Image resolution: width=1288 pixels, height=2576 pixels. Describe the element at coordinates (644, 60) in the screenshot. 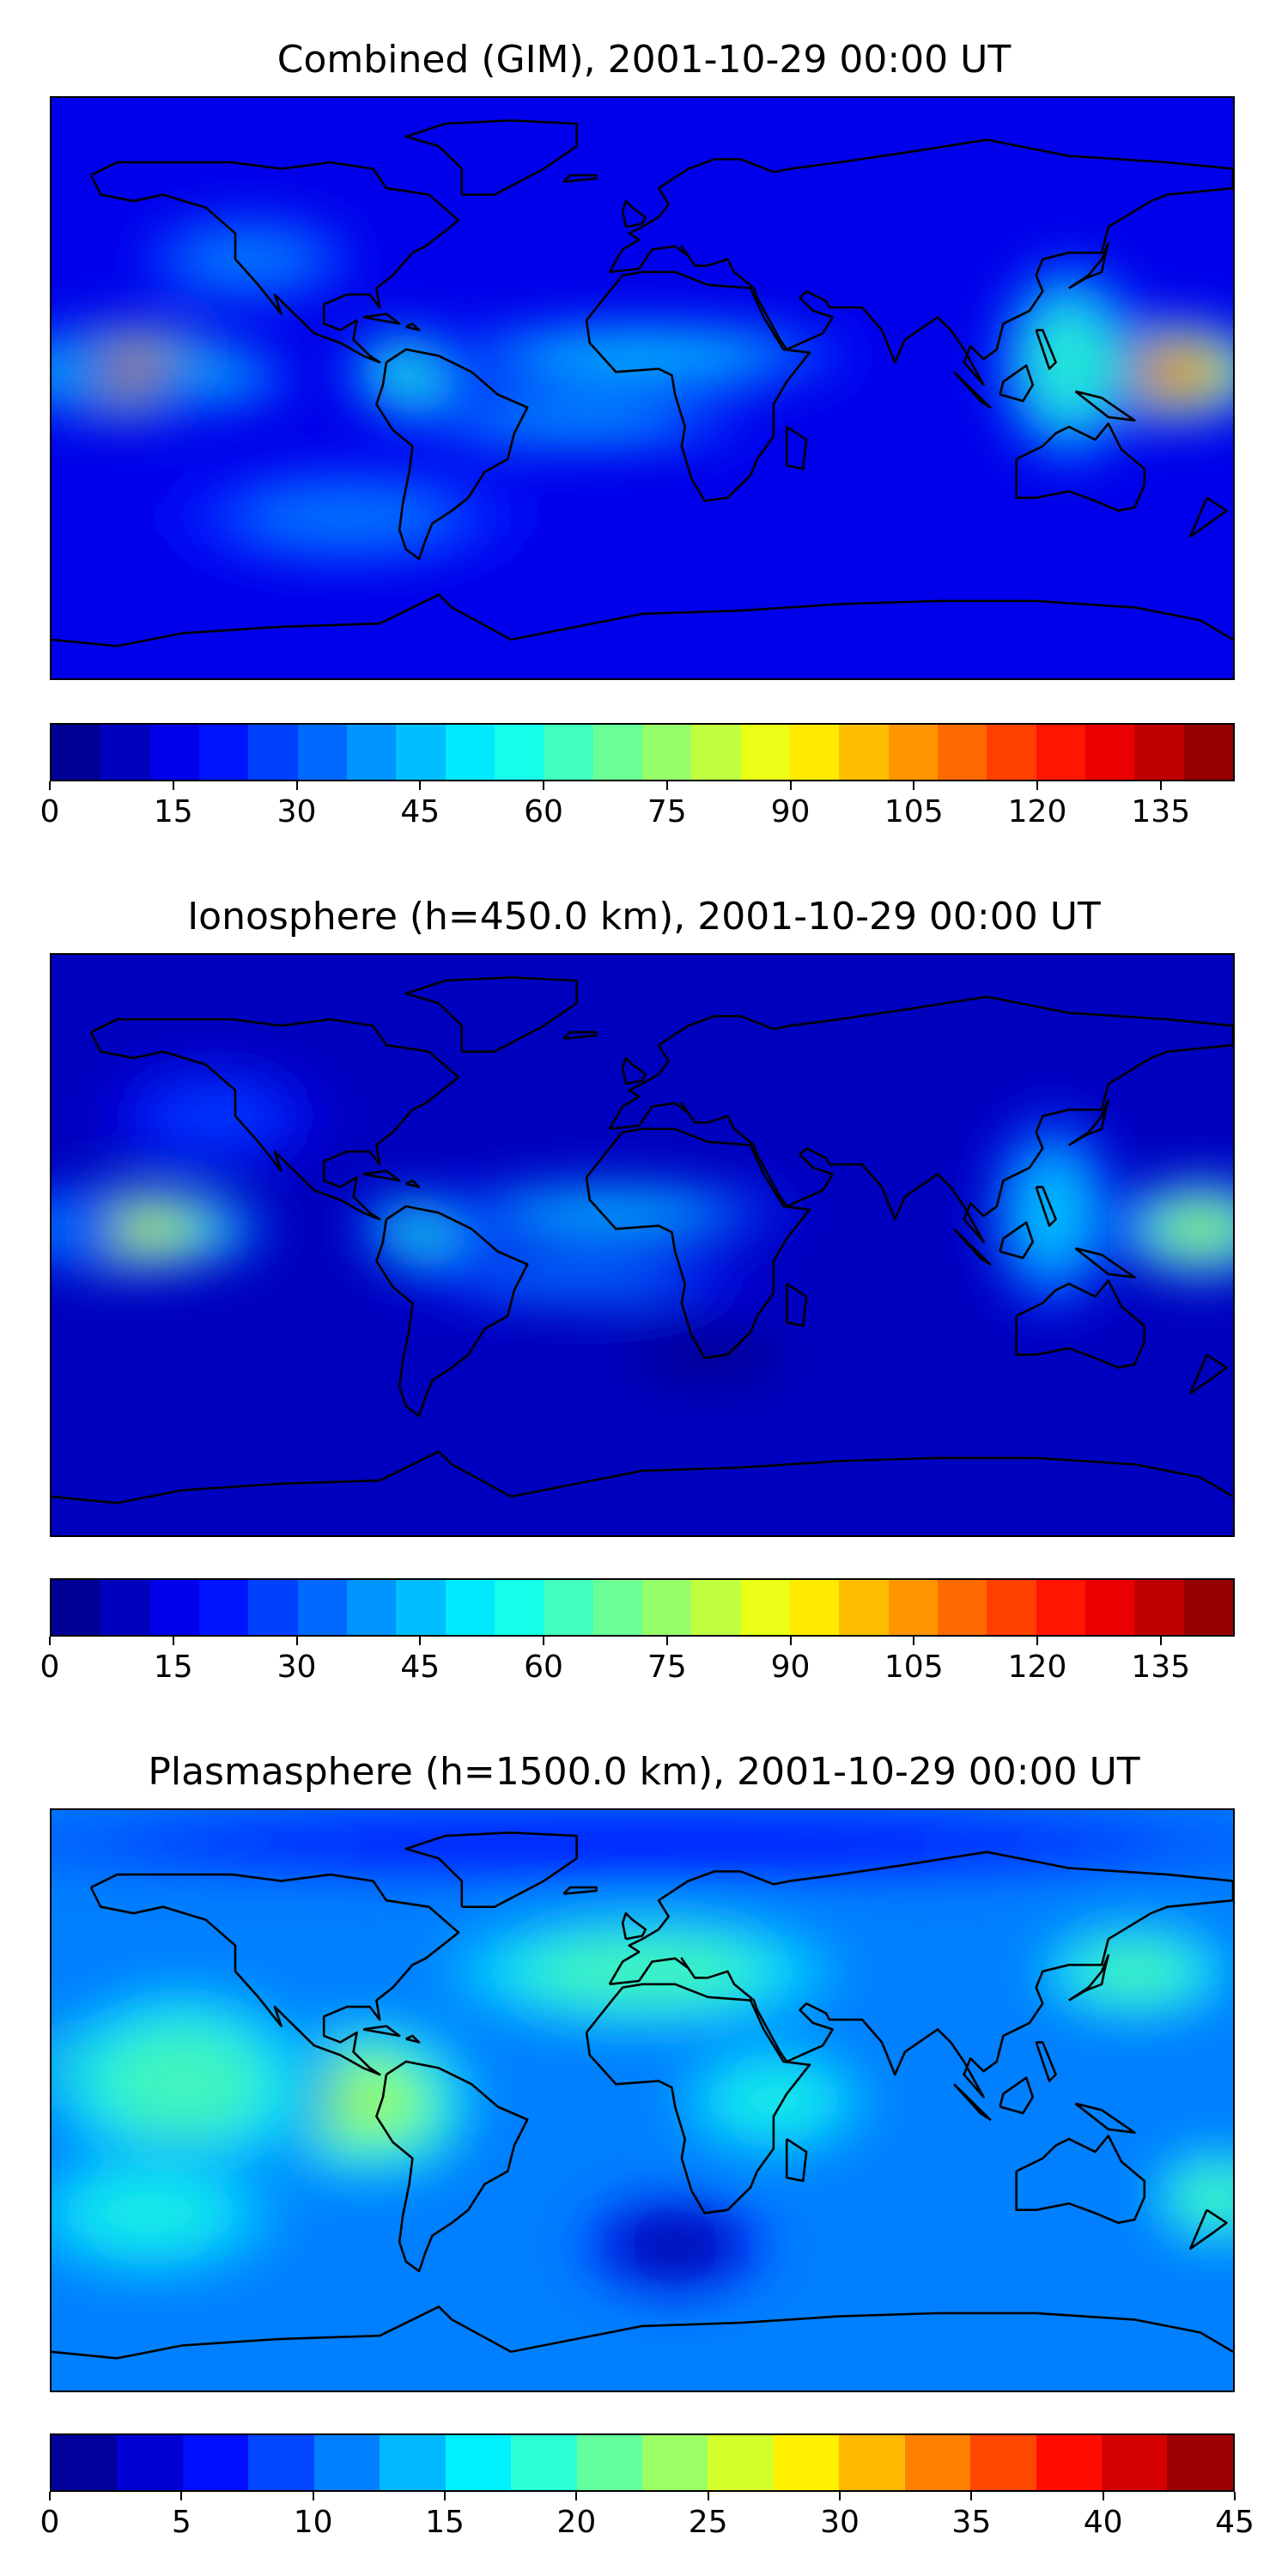

I see `panel-1-title: Combined (GIM), 2001-10-29 00:00 UT` at that location.